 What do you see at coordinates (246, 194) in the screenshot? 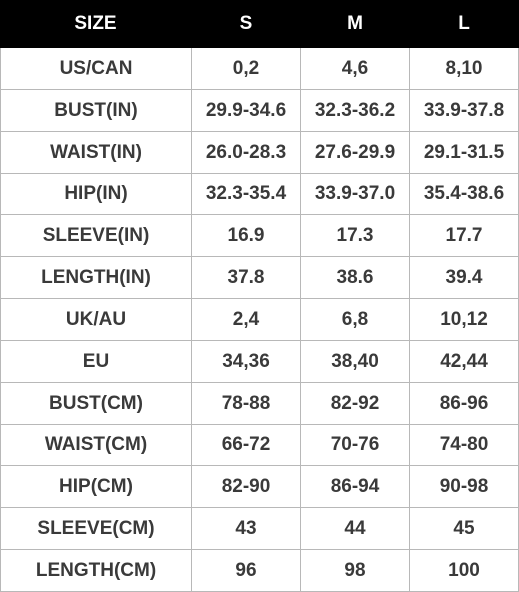
I see `size-value: 32.3-35.4` at bounding box center [246, 194].